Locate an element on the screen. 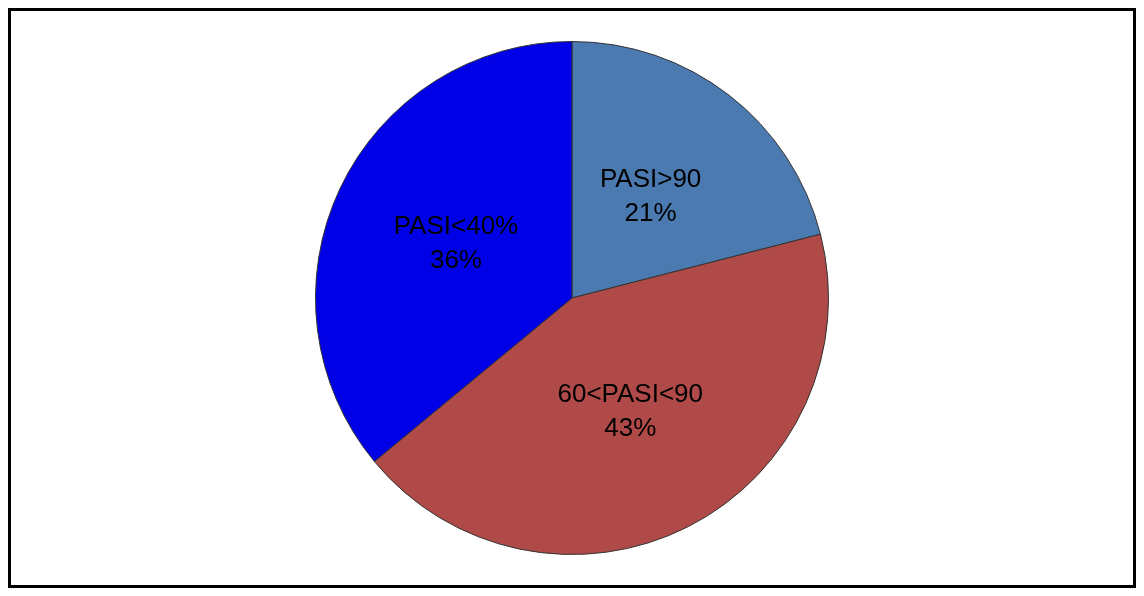 This screenshot has height=596, width=1144. data-label: 43% is located at coordinates (630, 427).